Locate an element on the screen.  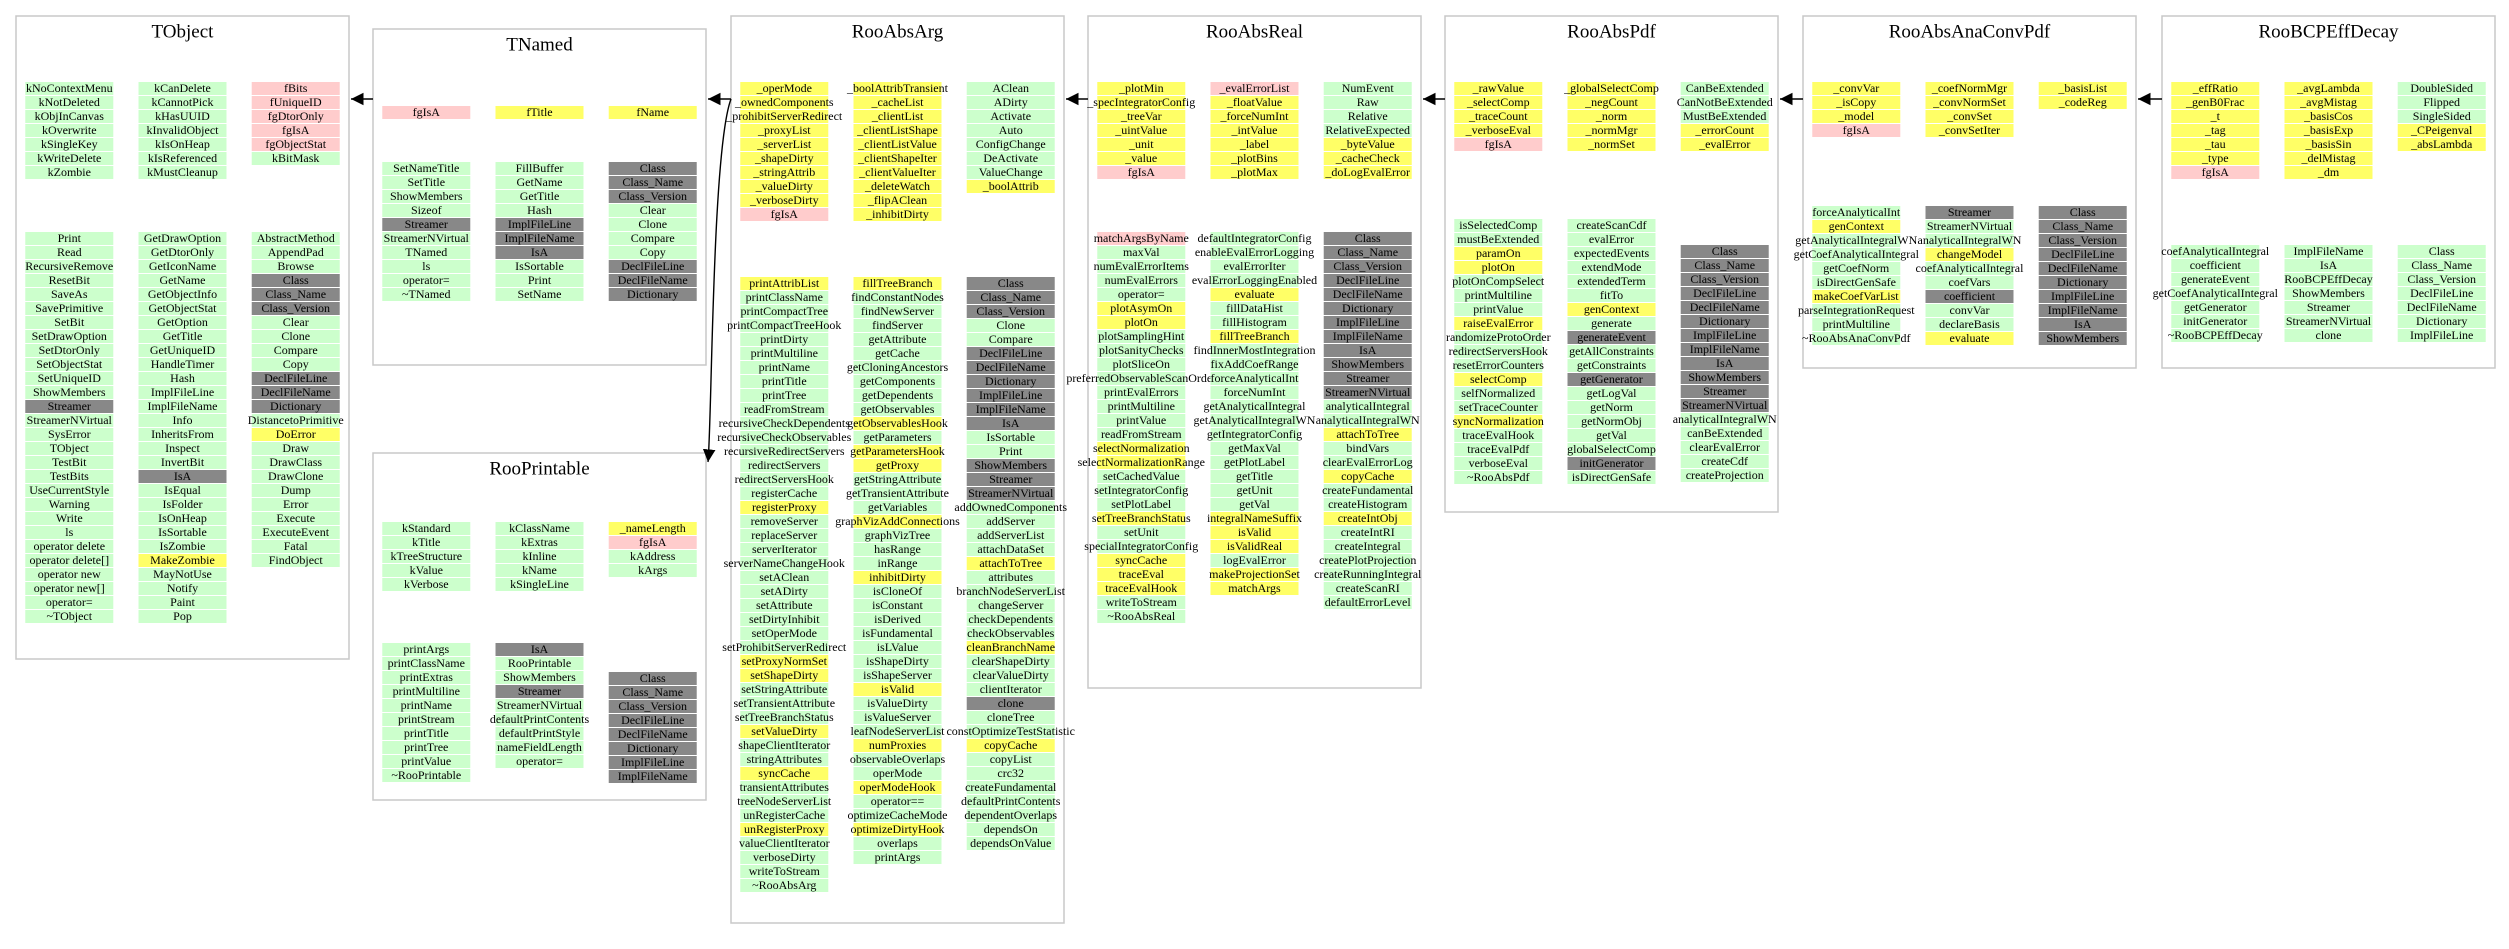
member: numProxies is located at coordinates (898, 745).